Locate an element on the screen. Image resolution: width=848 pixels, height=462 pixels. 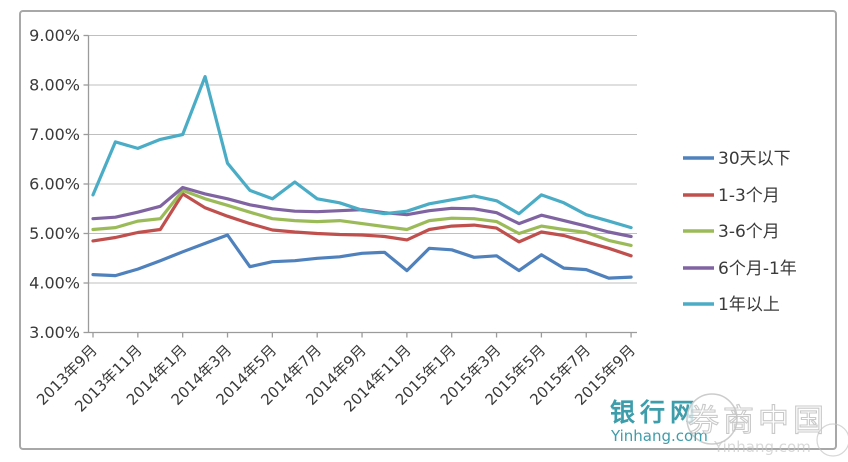
y-axis-label: 9.00% is located at coordinates (54, 35).